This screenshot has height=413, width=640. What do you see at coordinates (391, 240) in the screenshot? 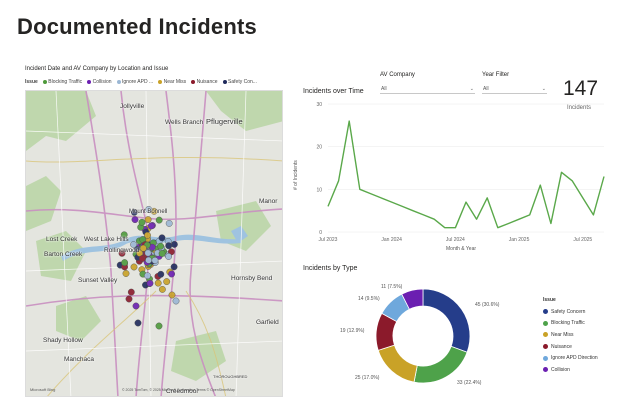
I see `x-tick-label: Jan 2024` at bounding box center [391, 240].